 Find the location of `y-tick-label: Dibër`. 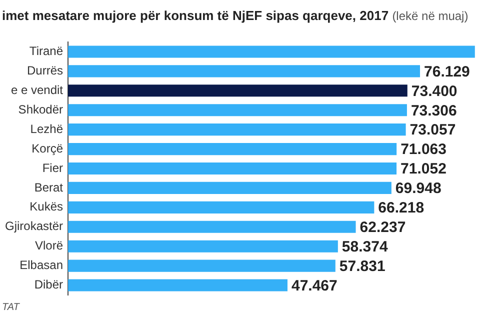

y-tick-label: Dibër is located at coordinates (49, 285).